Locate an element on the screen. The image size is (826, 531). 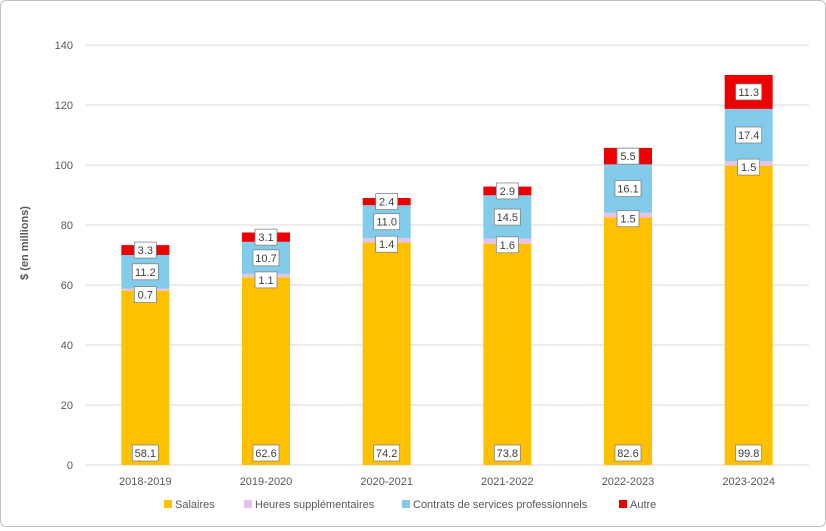
legend-label: Heures supplémentaires is located at coordinates (315, 505).